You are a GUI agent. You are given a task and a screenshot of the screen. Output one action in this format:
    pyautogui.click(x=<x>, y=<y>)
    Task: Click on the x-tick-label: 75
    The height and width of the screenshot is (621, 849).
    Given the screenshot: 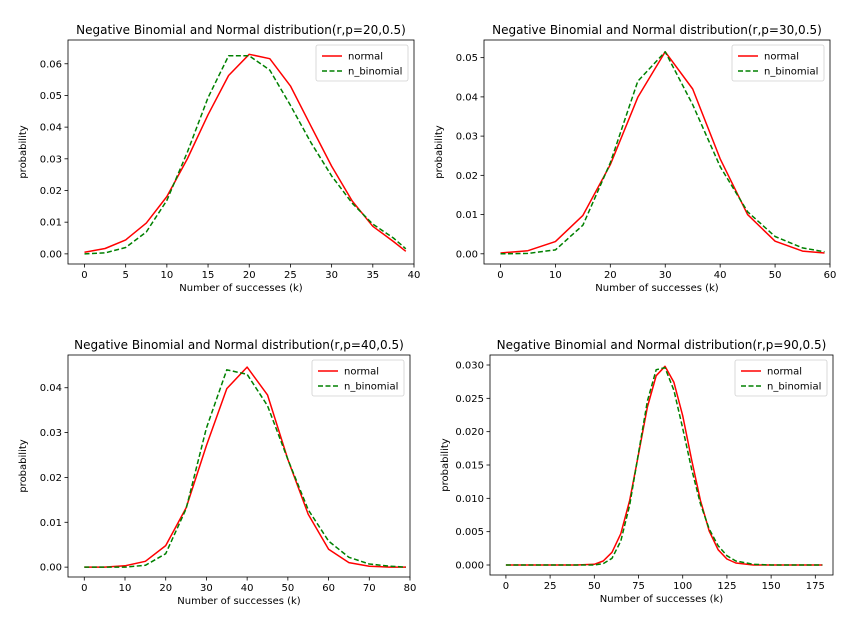 What is the action you would take?
    pyautogui.click(x=638, y=586)
    